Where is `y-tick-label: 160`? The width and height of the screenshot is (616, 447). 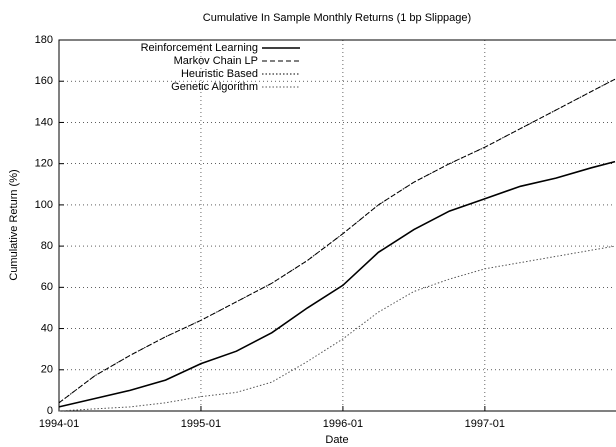
y-tick-label: 160 is located at coordinates (44, 81).